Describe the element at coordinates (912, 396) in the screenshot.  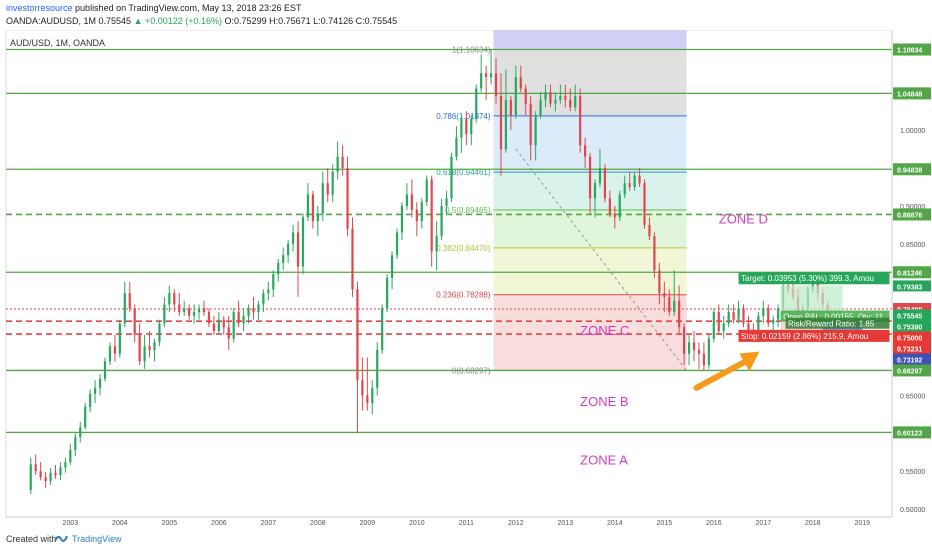
I see `price-axis-tick: 0.65000` at that location.